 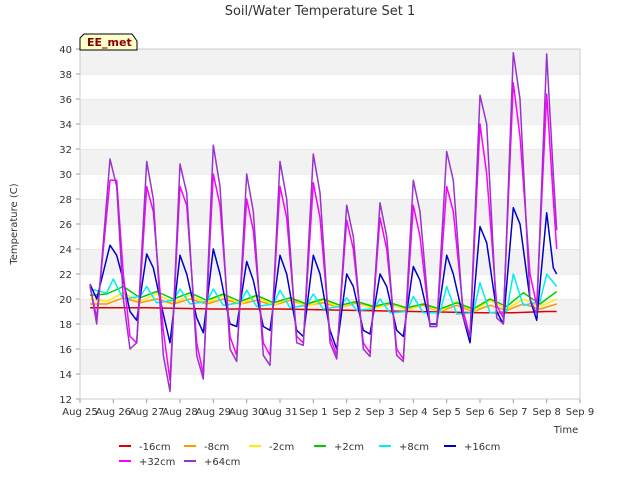 I want to click on y-tick-label: 36, so click(x=65, y=100).